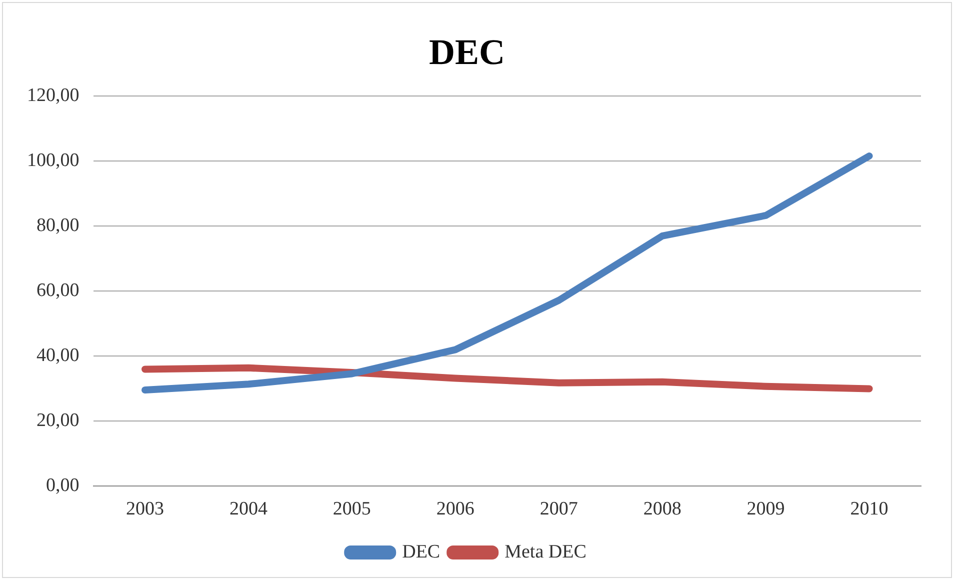 The width and height of the screenshot is (956, 582). Describe the element at coordinates (765, 509) in the screenshot. I see `x-tick-label: 2009` at that location.